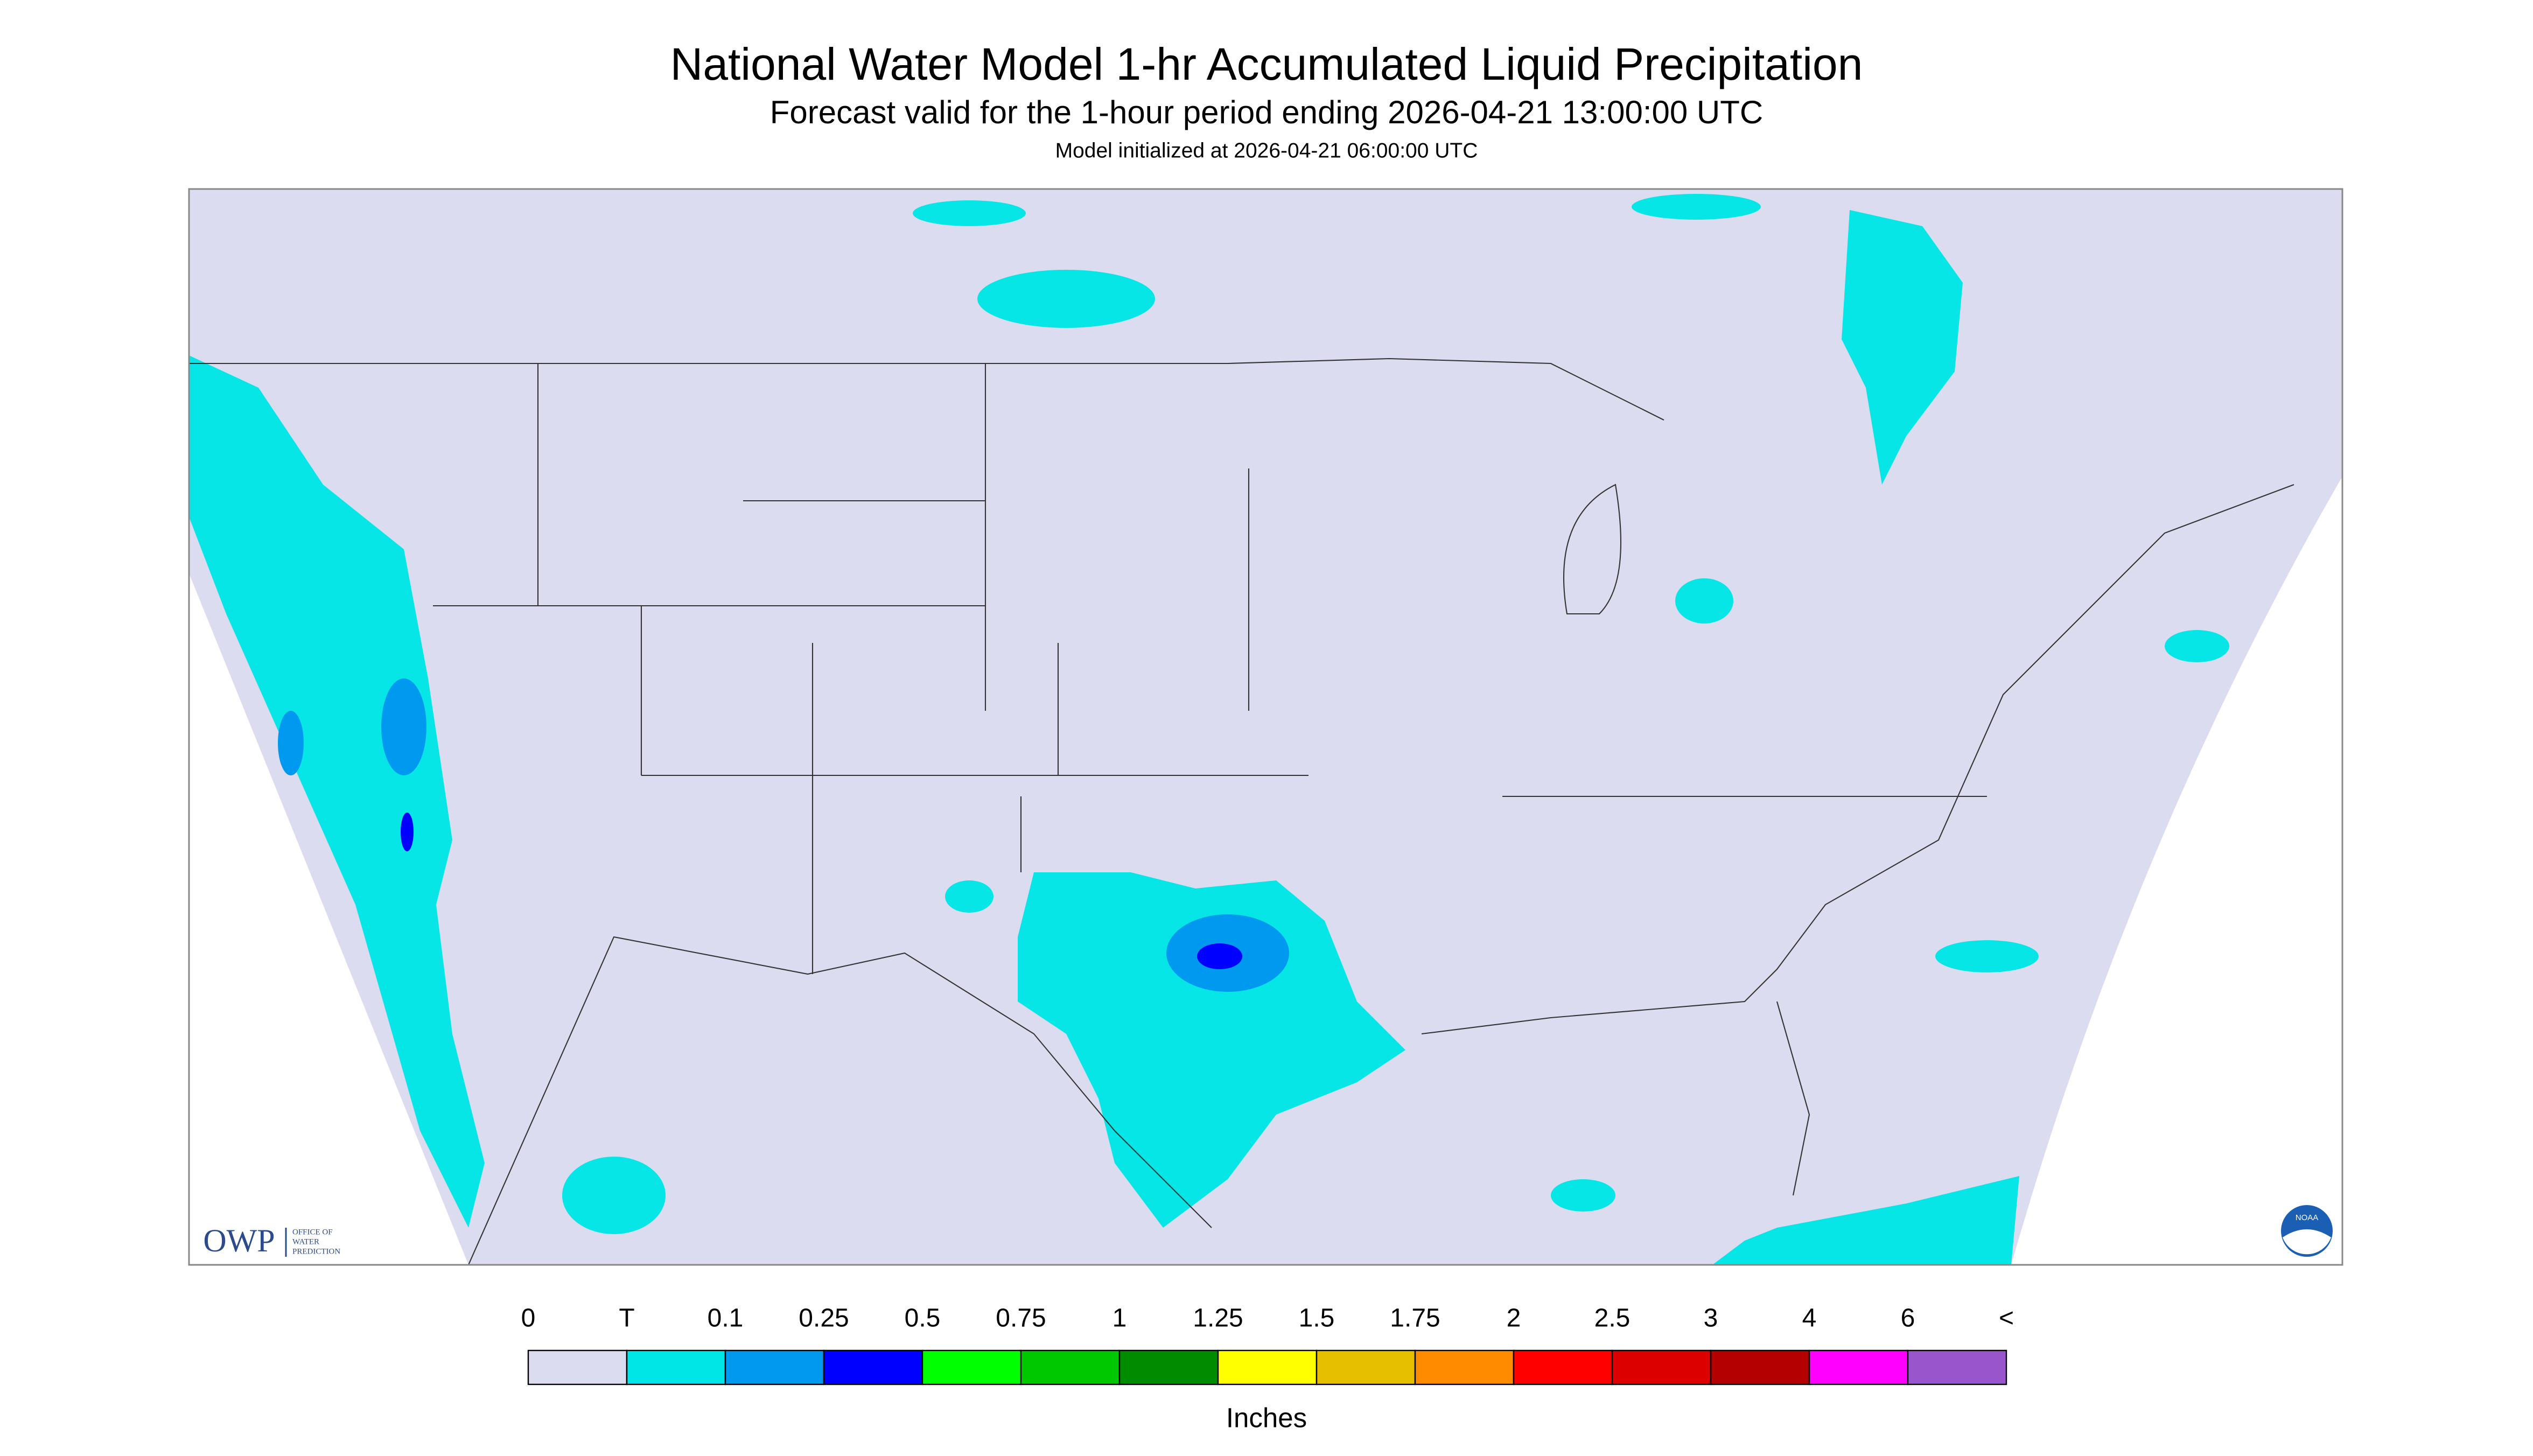 The image size is (2533, 1456). What do you see at coordinates (1908, 1318) in the screenshot?
I see `legend-label: 6` at bounding box center [1908, 1318].